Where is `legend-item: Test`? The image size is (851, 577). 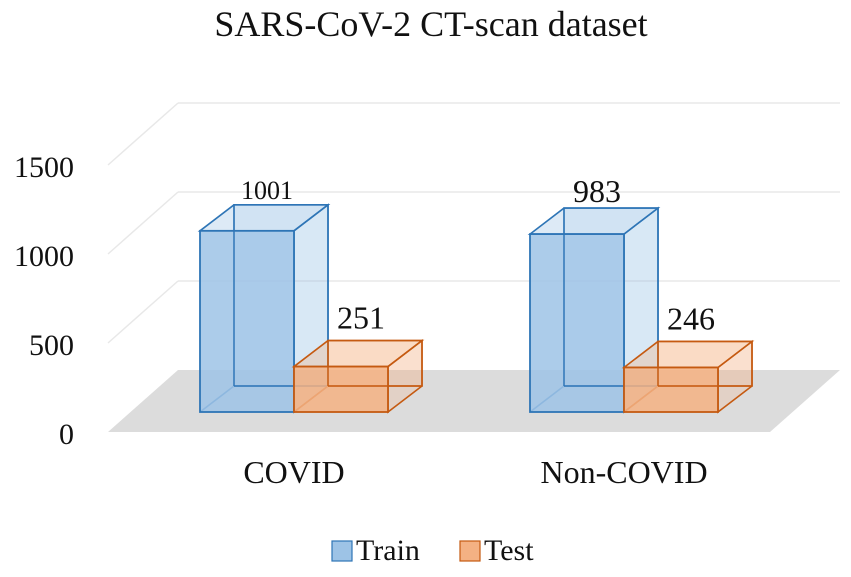 legend-item: Test is located at coordinates (496, 550).